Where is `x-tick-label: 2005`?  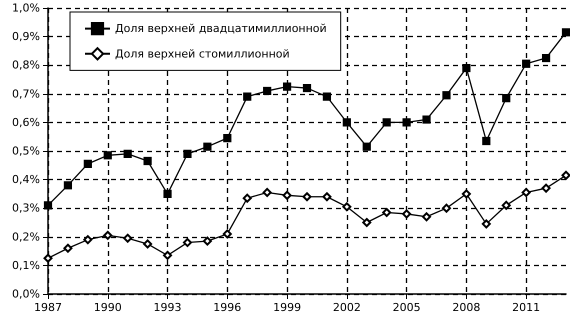
x-tick-label: 2005 is located at coordinates (406, 307).